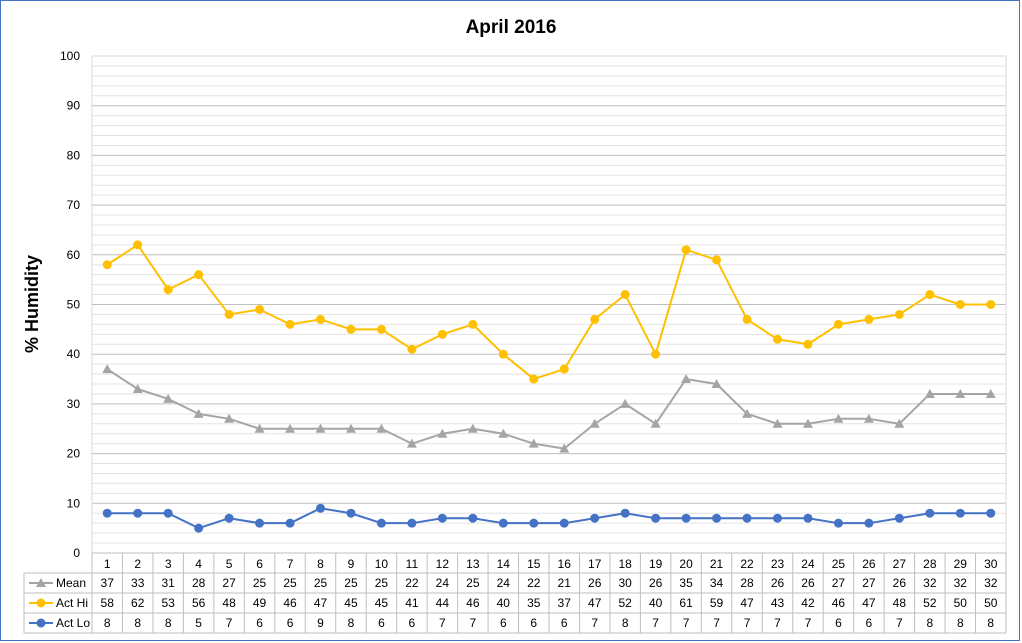 Image resolution: width=1022 pixels, height=643 pixels. Describe the element at coordinates (351, 564) in the screenshot. I see `x-category-label: 9` at that location.